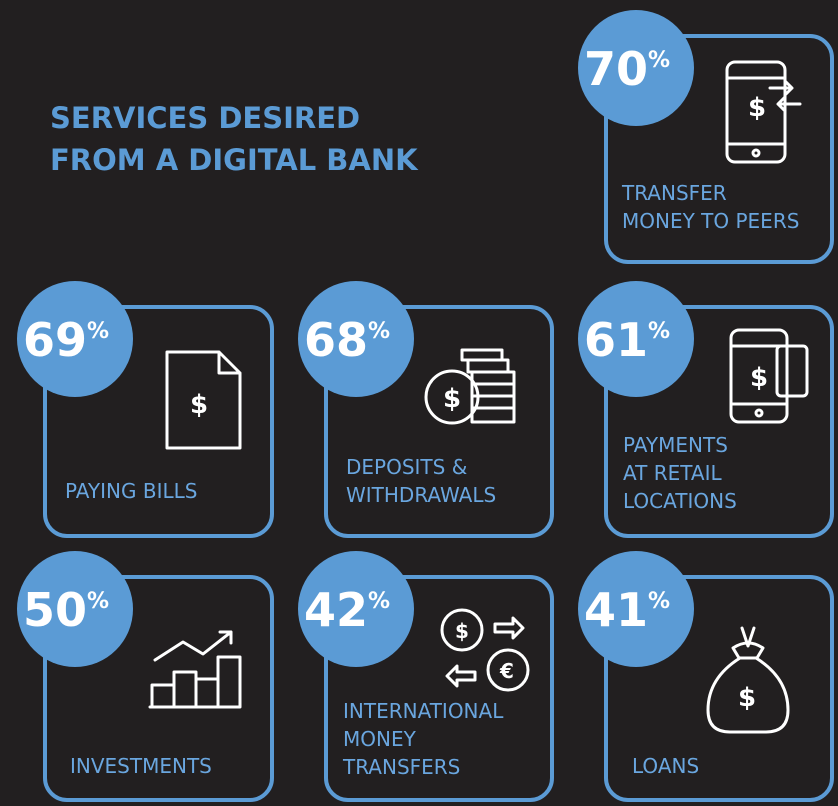 This screenshot has width=838, height=806. Describe the element at coordinates (675, 445) in the screenshot. I see `service-label: PAYMENTS` at that location.